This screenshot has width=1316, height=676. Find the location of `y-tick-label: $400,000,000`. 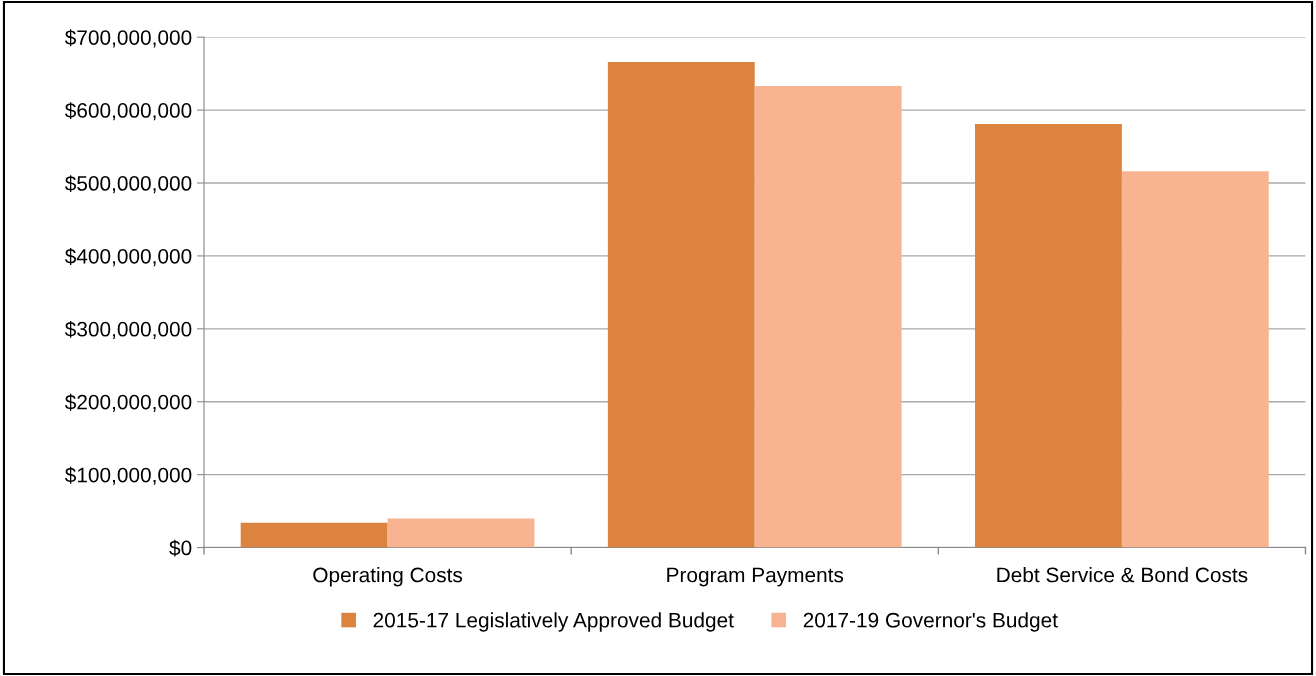

y-tick-label: $400,000,000 is located at coordinates (128, 257).